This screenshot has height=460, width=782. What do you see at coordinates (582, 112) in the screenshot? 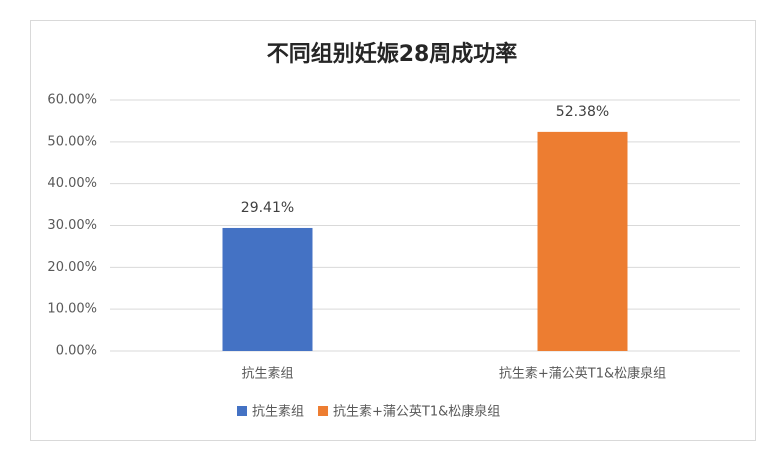
I see `data-label: 52.38%` at bounding box center [582, 112].